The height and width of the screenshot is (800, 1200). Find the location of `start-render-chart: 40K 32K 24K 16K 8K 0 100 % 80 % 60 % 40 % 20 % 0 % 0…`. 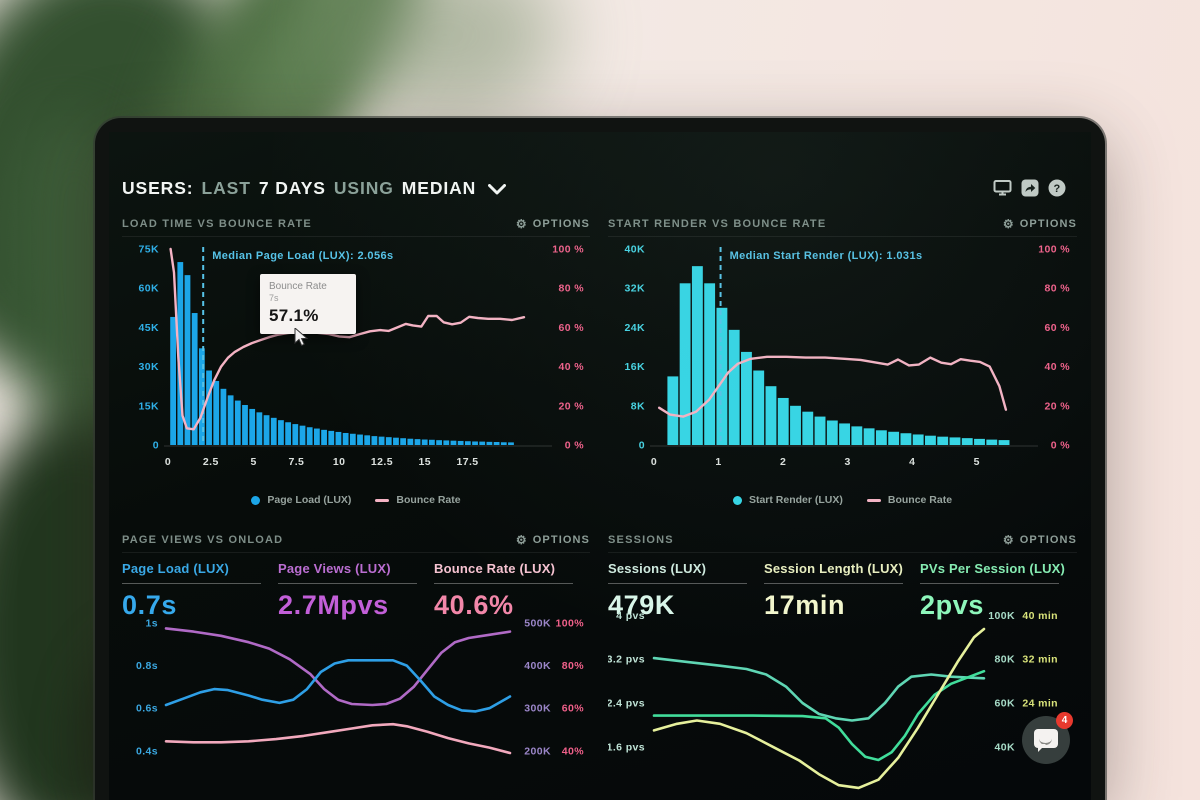

start-render-chart: 40K 32K 24K 16K 8K 0 100 % 80 % 60 % 40 % 20 % 0 % 0… is located at coordinates (842, 365).